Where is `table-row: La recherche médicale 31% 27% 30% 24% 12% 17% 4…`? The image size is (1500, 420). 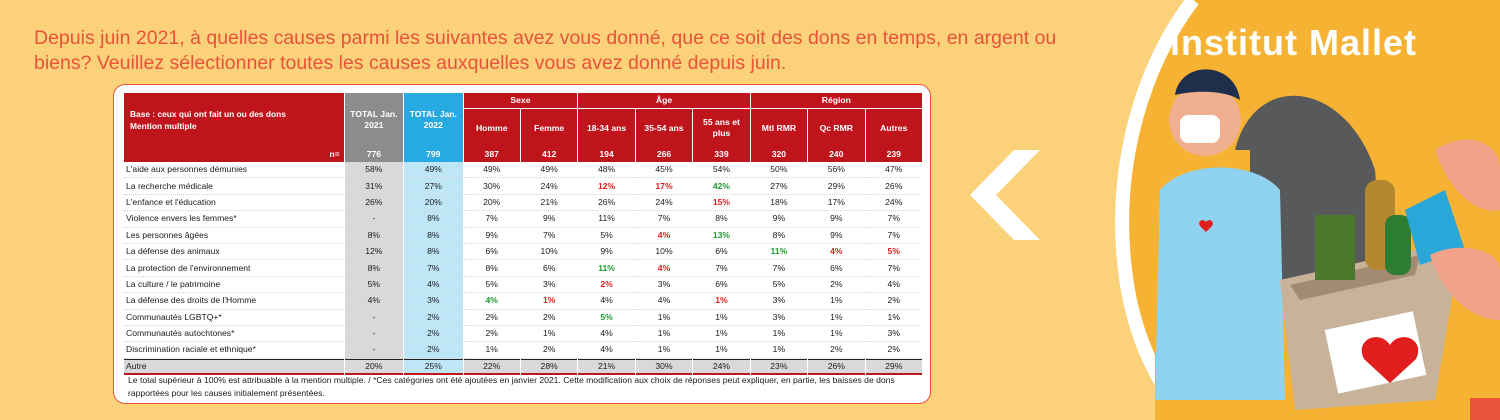
table-row: La recherche médicale 31% 27% 30% 24% 12% 17% 4… is located at coordinates (523, 186).